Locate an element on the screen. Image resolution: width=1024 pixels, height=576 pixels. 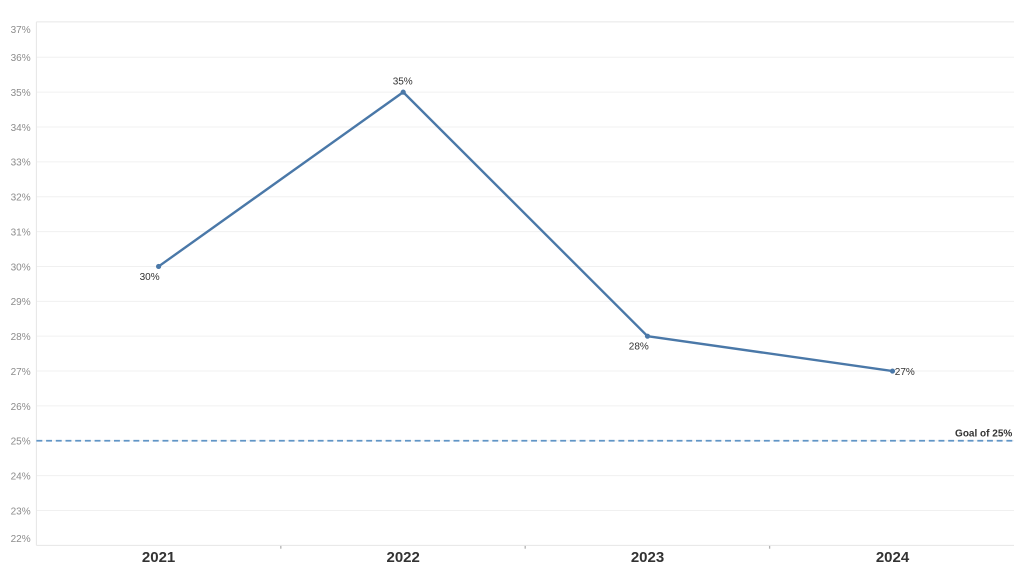
svg-text: 2021 is located at coordinates (158, 557).